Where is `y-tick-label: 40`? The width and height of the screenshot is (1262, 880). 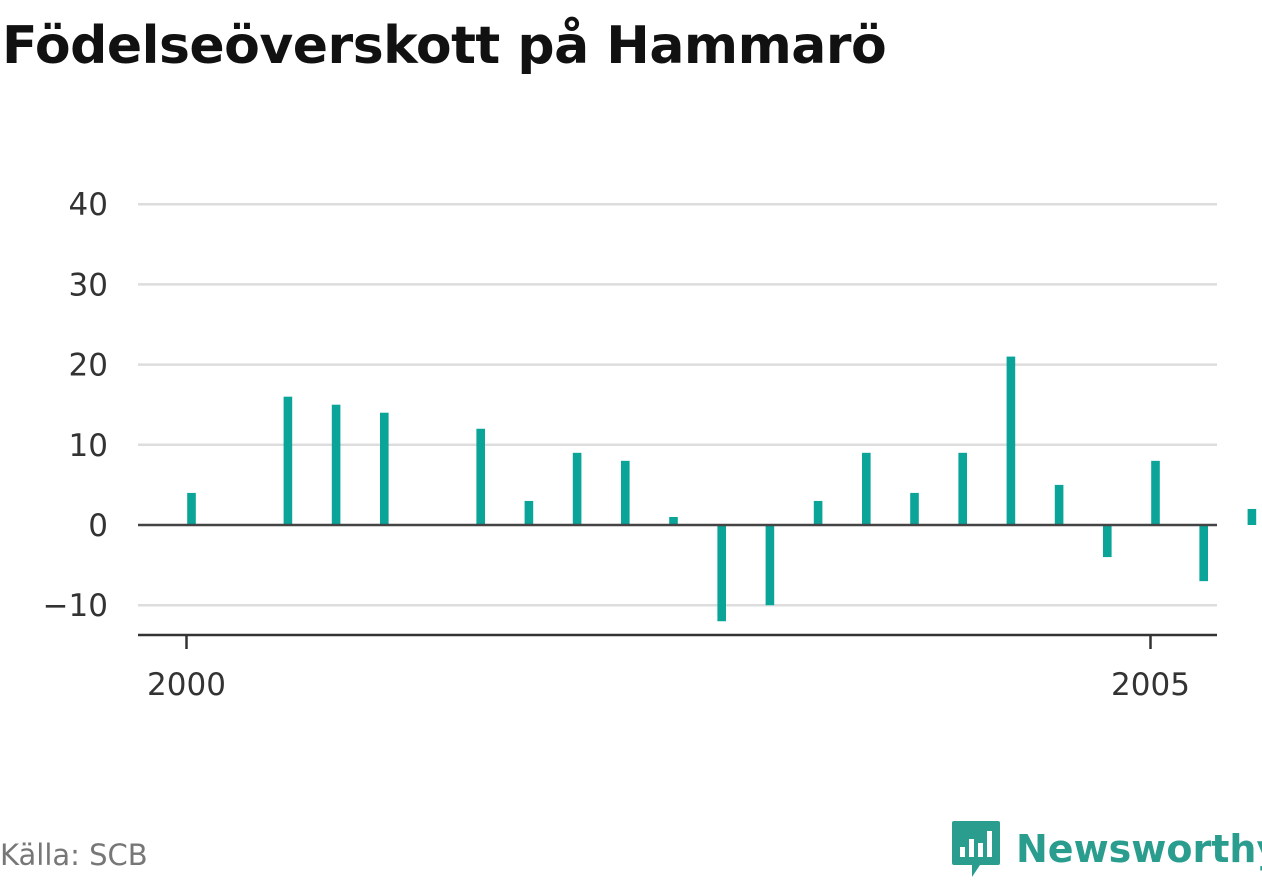
y-tick-label: 40 is located at coordinates (88, 205).